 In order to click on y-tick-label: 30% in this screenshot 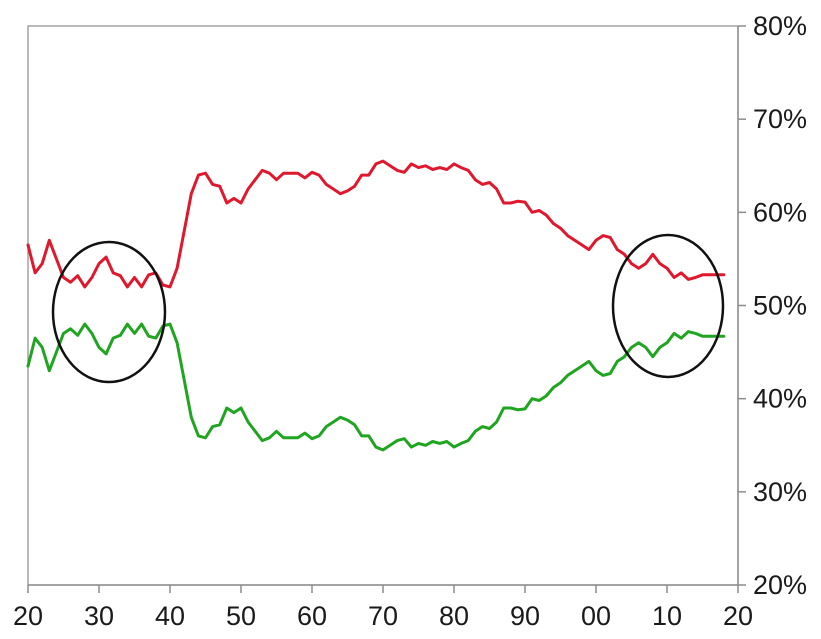, I will do `click(780, 492)`.